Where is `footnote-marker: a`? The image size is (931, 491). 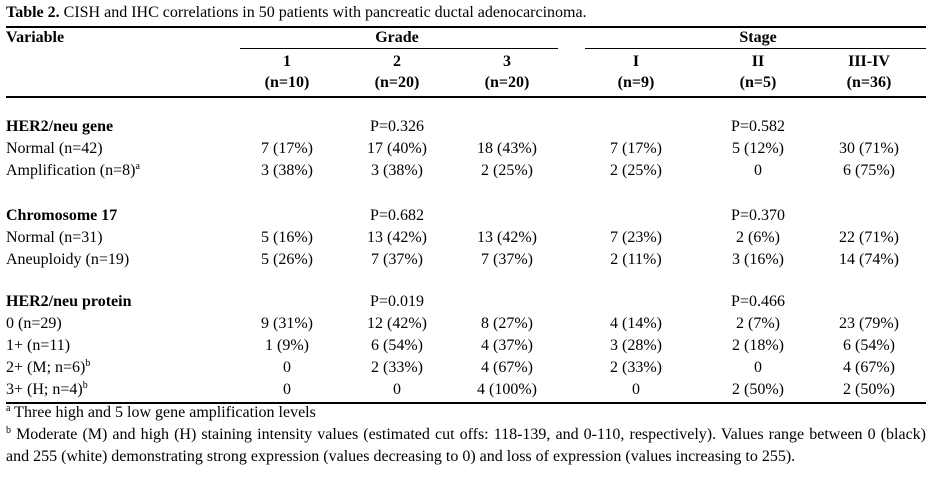 footnote-marker: a is located at coordinates (137, 166).